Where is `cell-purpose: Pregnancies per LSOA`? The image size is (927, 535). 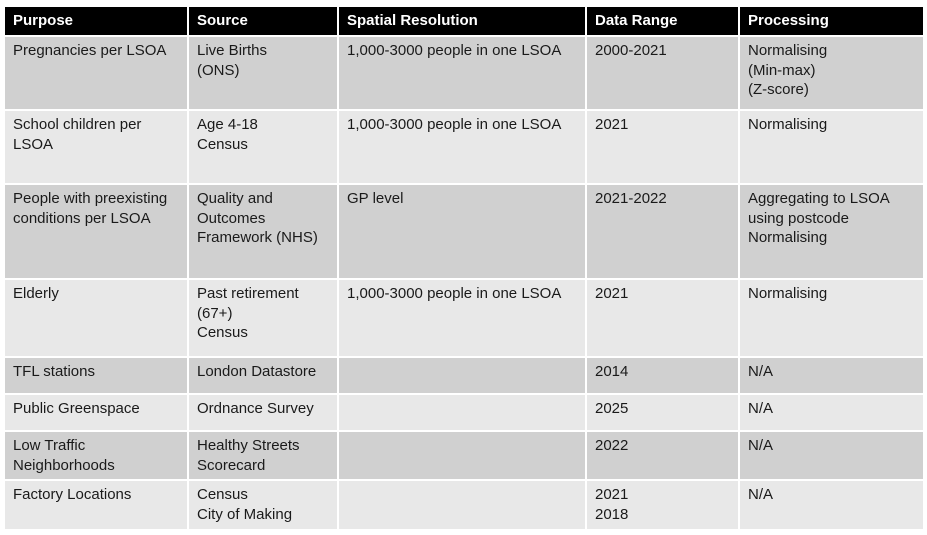 cell-purpose: Pregnancies per LSOA is located at coordinates (97, 74).